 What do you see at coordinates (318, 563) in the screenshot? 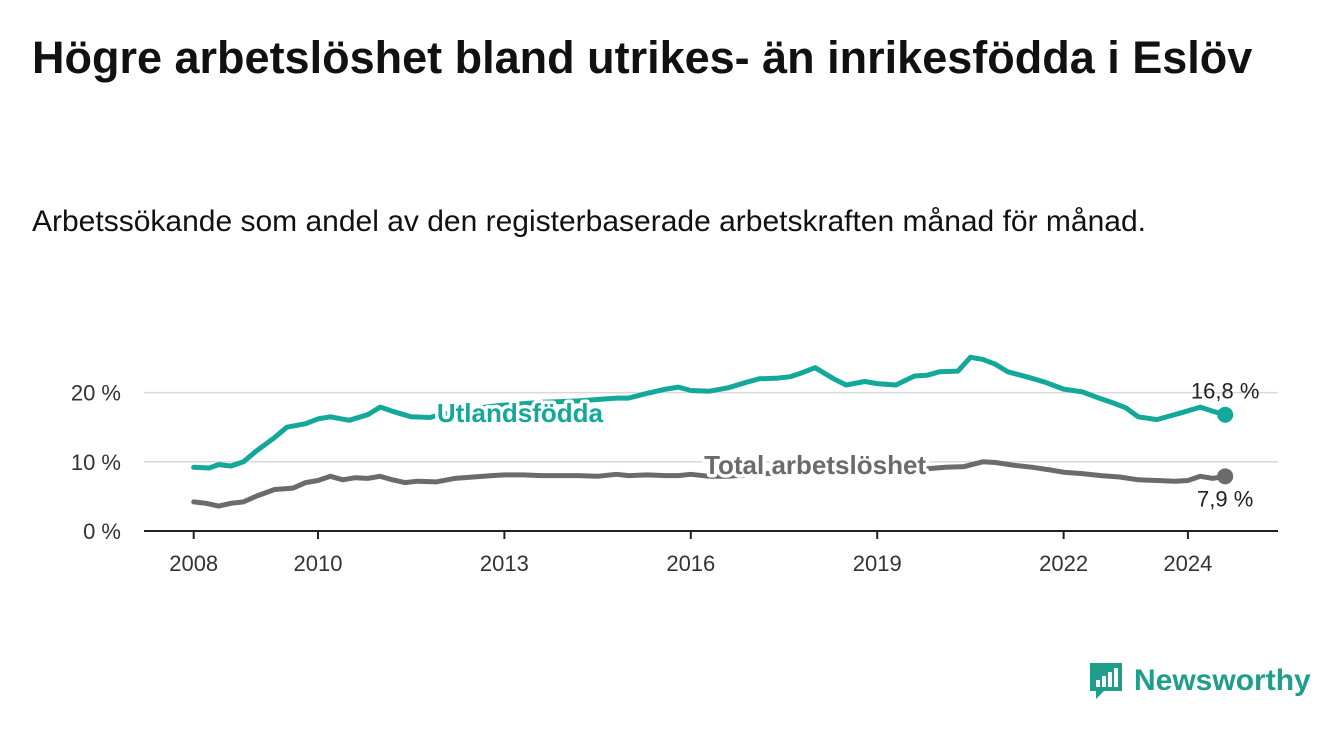
I see `x-tick-label: 2010` at bounding box center [318, 563].